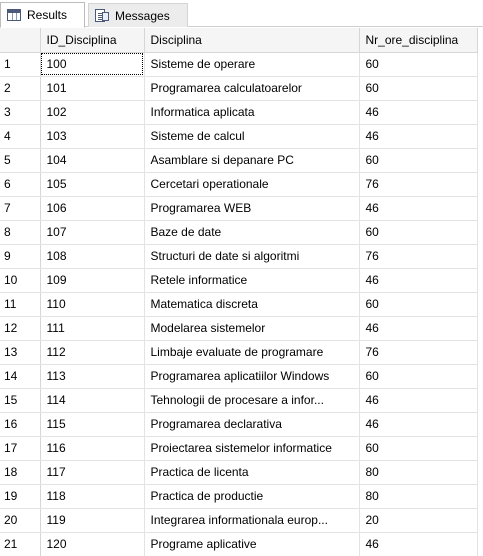  I want to click on disciplina-cell: Proiectarea sistemelor informatice, so click(252, 448).